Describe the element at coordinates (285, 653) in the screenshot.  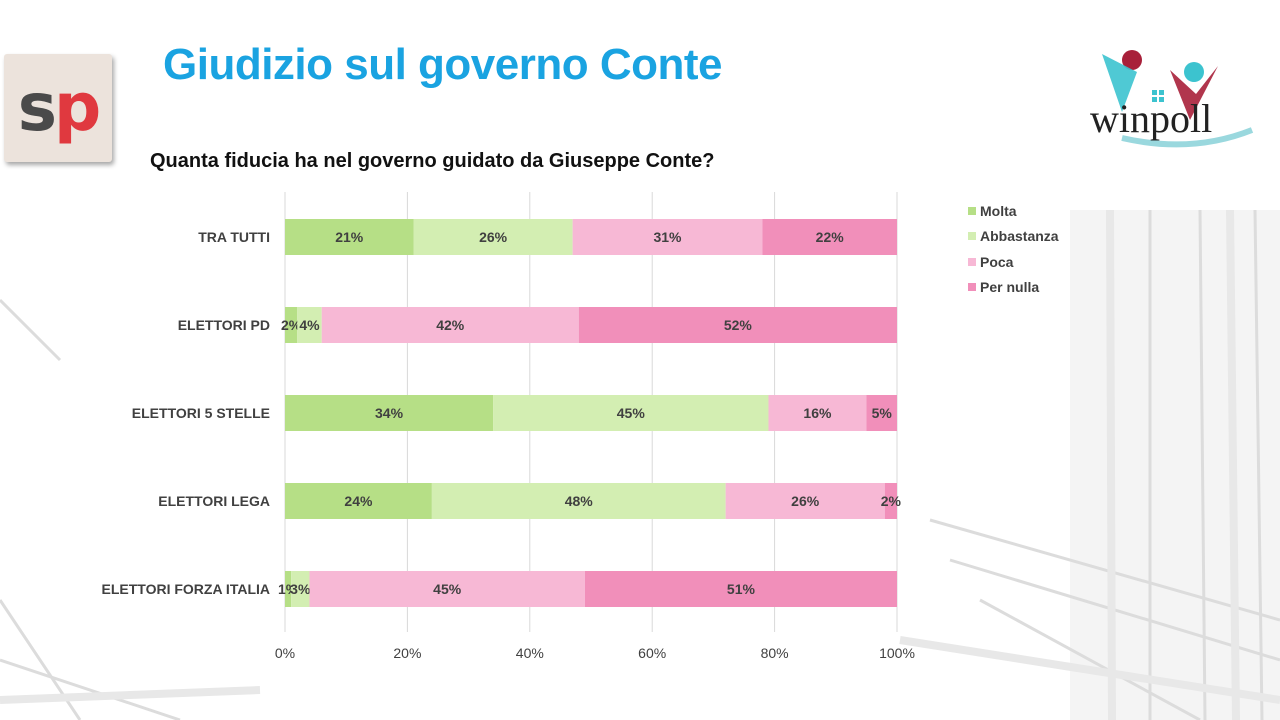
I see `x-tick-label: 0%` at that location.